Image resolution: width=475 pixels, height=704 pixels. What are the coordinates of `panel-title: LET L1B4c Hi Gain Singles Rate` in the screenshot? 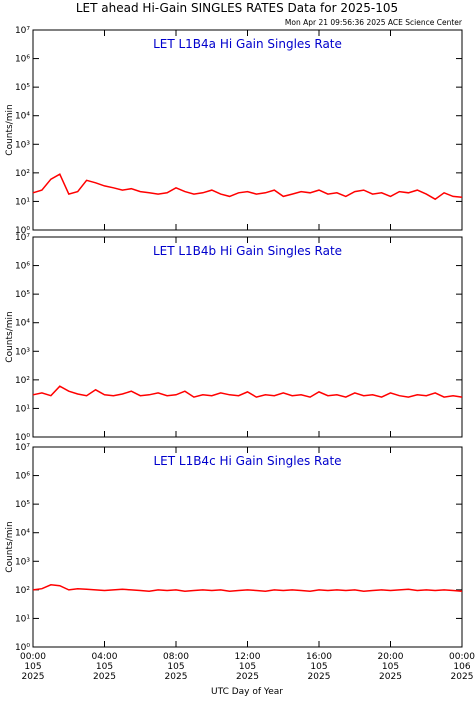 It's located at (247, 461).